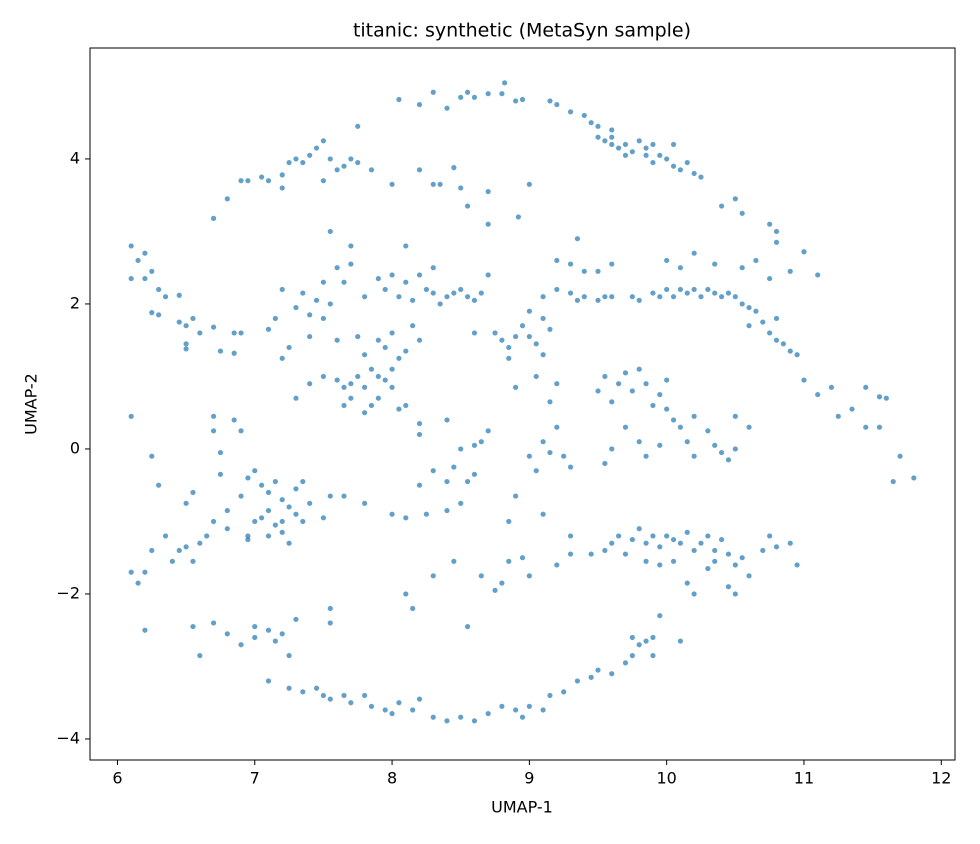 This screenshot has width=980, height=844. Describe the element at coordinates (529, 778) in the screenshot. I see `x-tick-label: 9` at that location.